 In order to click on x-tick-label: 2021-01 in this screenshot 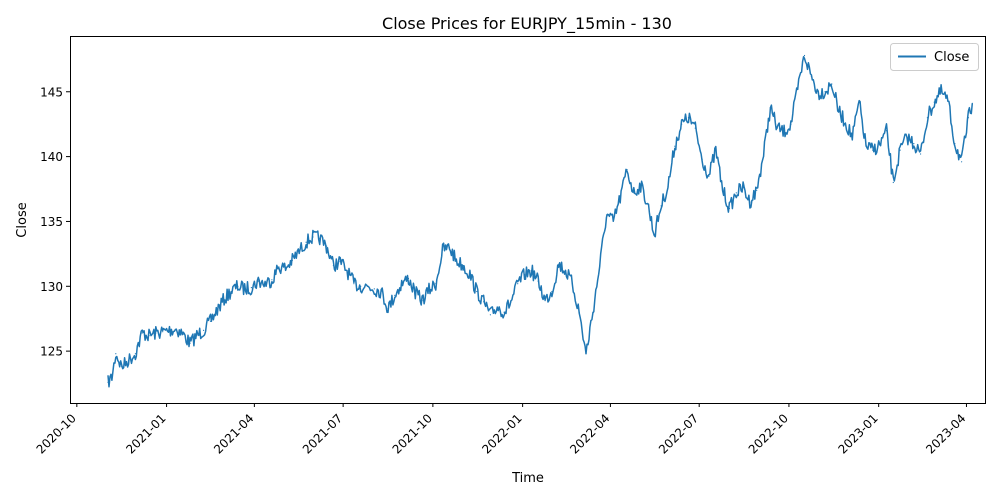, I will do `click(145, 433)`.